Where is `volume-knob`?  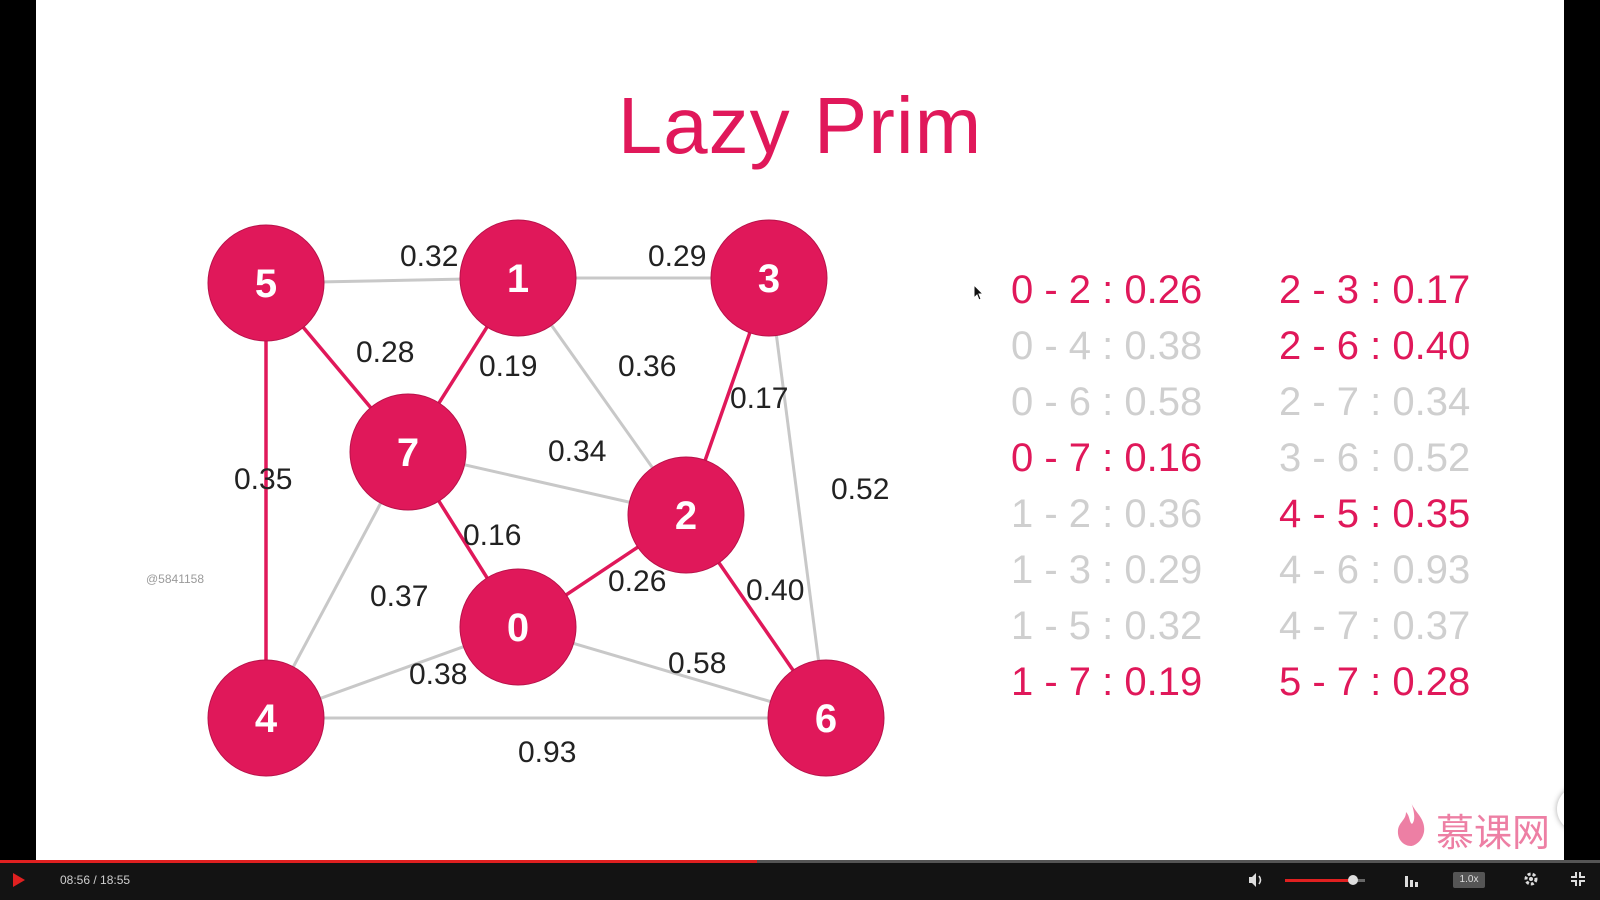
volume-knob is located at coordinates (1353, 880).